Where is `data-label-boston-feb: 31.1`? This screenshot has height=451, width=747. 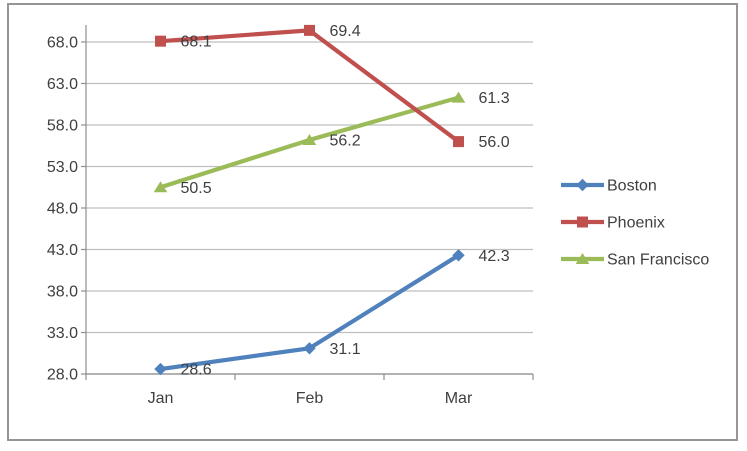 data-label-boston-feb: 31.1 is located at coordinates (345, 349).